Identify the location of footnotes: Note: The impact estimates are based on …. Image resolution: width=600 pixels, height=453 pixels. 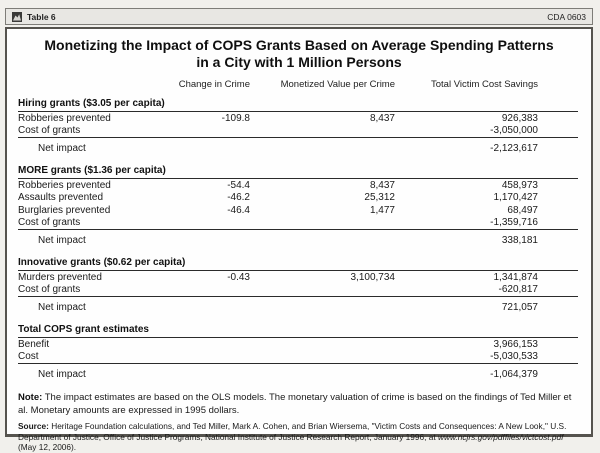
(298, 422).